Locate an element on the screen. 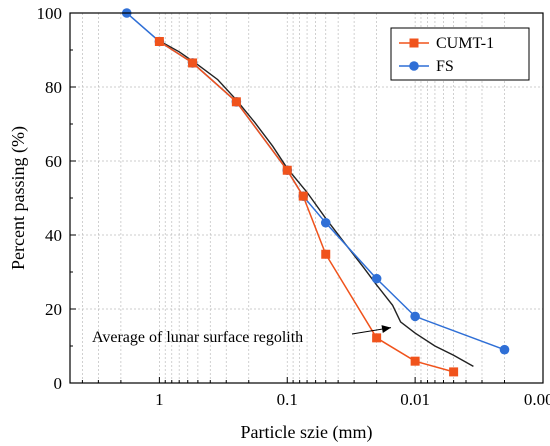  legend: CUMT-1 FS is located at coordinates (460, 54).